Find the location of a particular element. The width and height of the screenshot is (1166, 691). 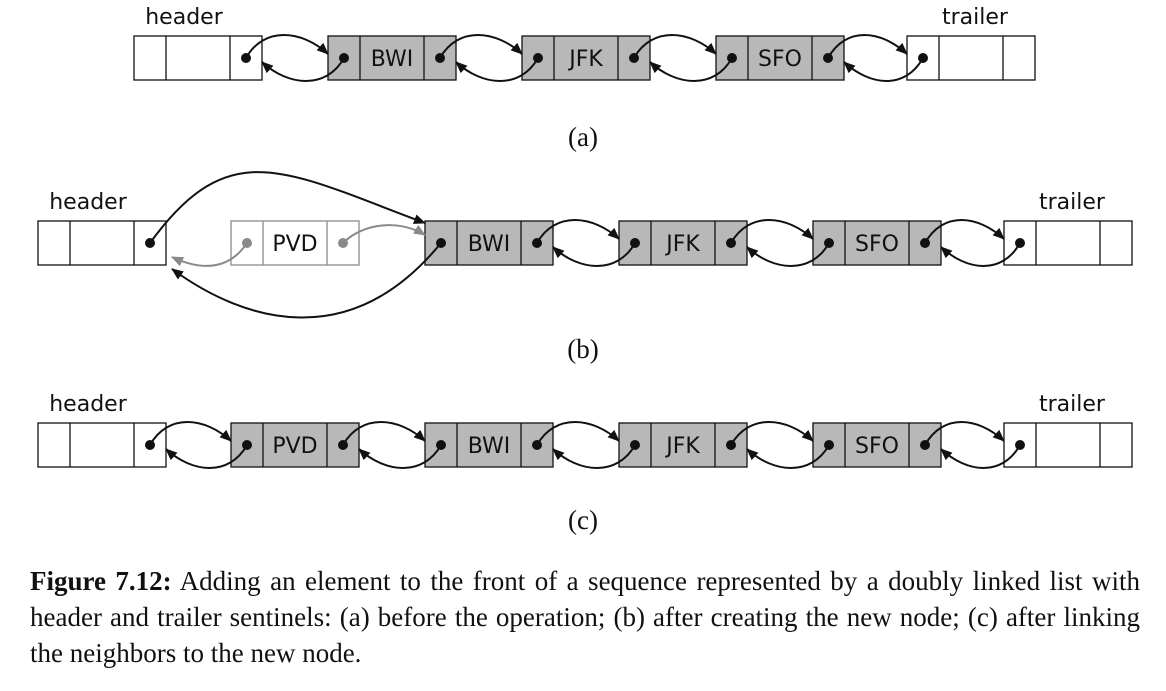

node-pvd: PVD is located at coordinates (295, 445).